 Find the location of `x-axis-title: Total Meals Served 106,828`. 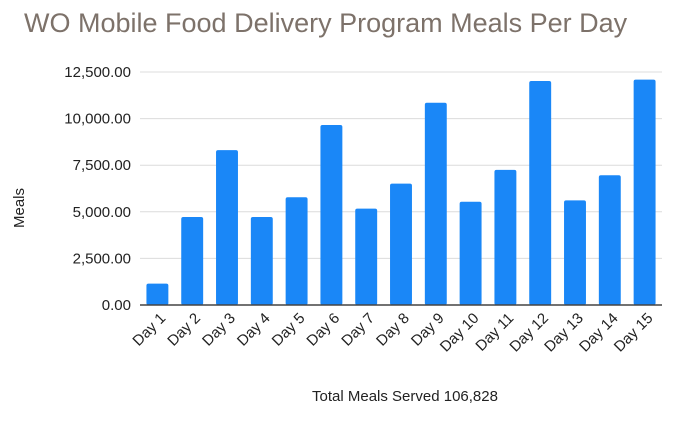

x-axis-title: Total Meals Served 106,828 is located at coordinates (405, 396).